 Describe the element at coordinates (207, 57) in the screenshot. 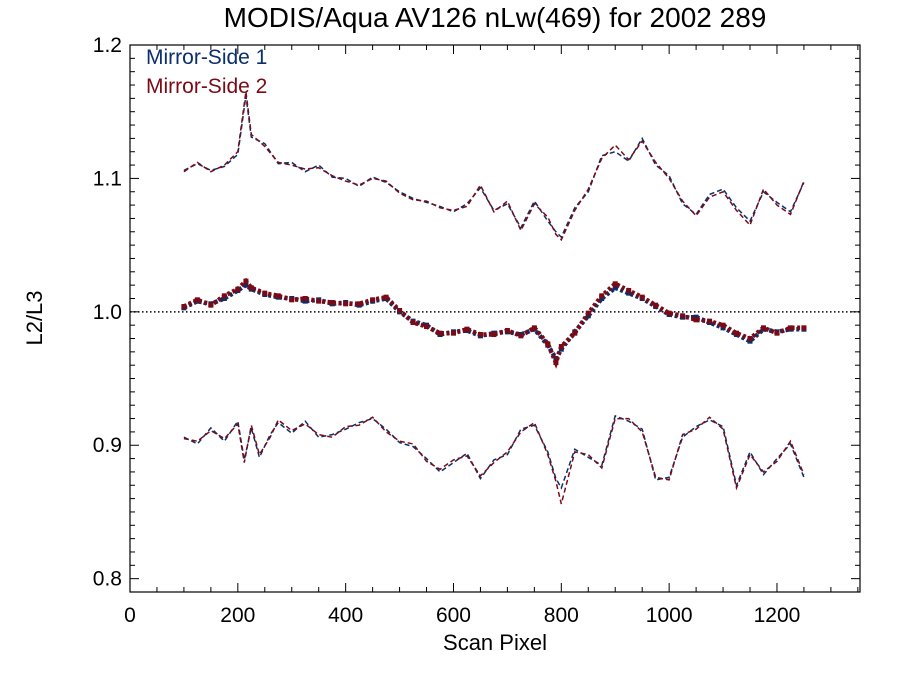

I see `legend-entry-mirror-side-1: Mirror-Side 1` at that location.